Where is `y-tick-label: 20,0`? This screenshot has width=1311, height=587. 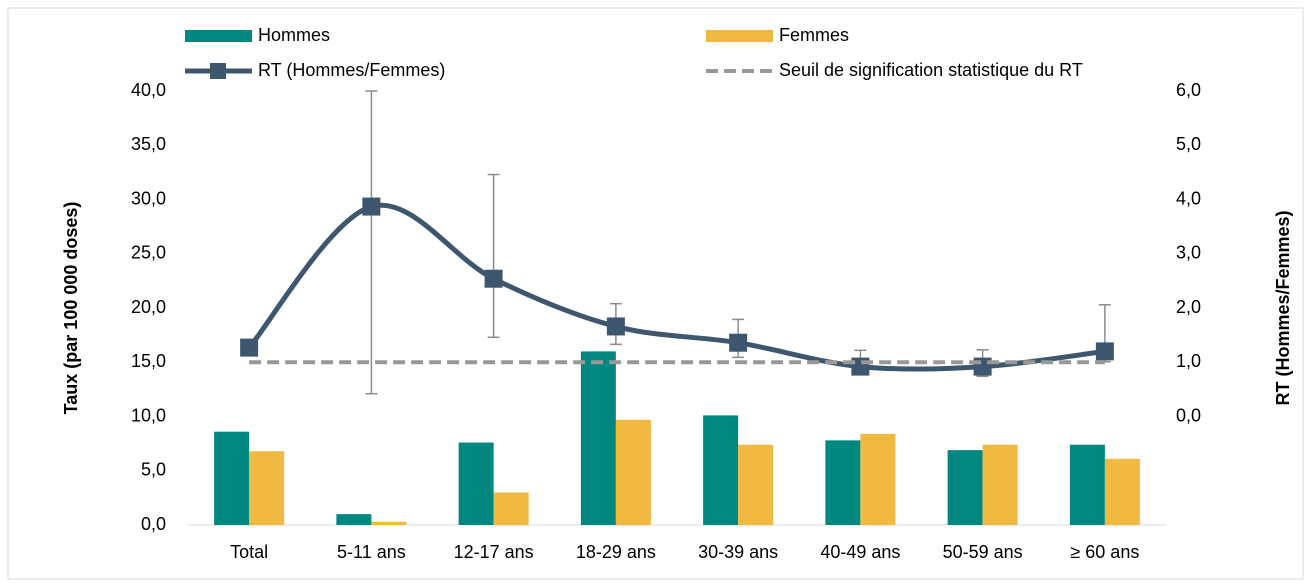
y-tick-label: 20,0 is located at coordinates (148, 307).